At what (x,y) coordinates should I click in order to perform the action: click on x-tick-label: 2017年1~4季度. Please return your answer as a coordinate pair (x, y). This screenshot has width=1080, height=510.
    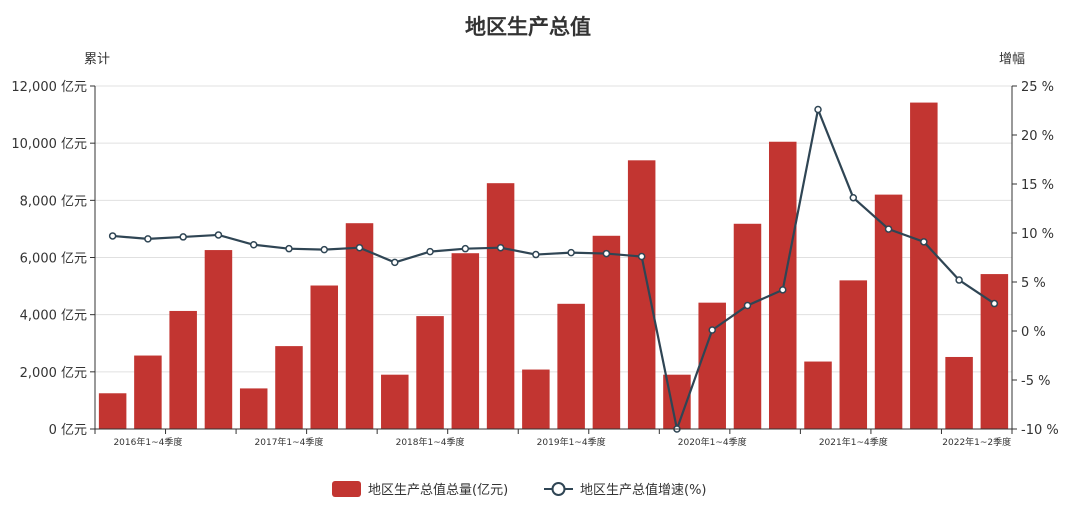
    Looking at the image, I should click on (289, 442).